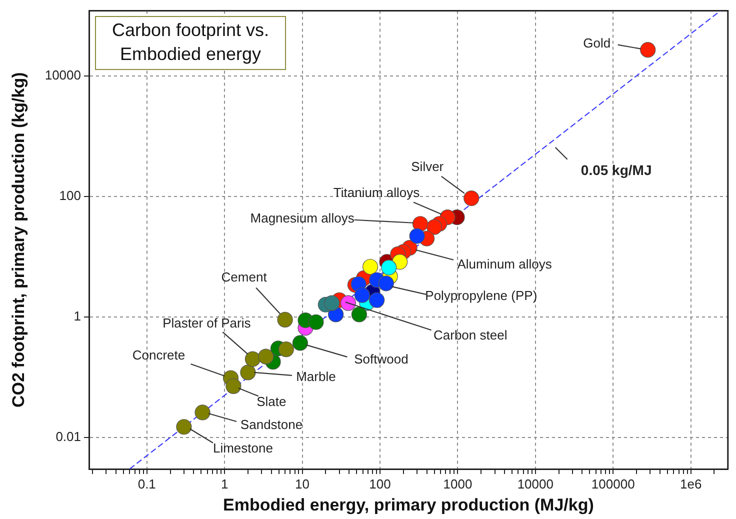 The image size is (736, 519). What do you see at coordinates (68, 436) in the screenshot?
I see `y-tick-label: 0.01` at bounding box center [68, 436].